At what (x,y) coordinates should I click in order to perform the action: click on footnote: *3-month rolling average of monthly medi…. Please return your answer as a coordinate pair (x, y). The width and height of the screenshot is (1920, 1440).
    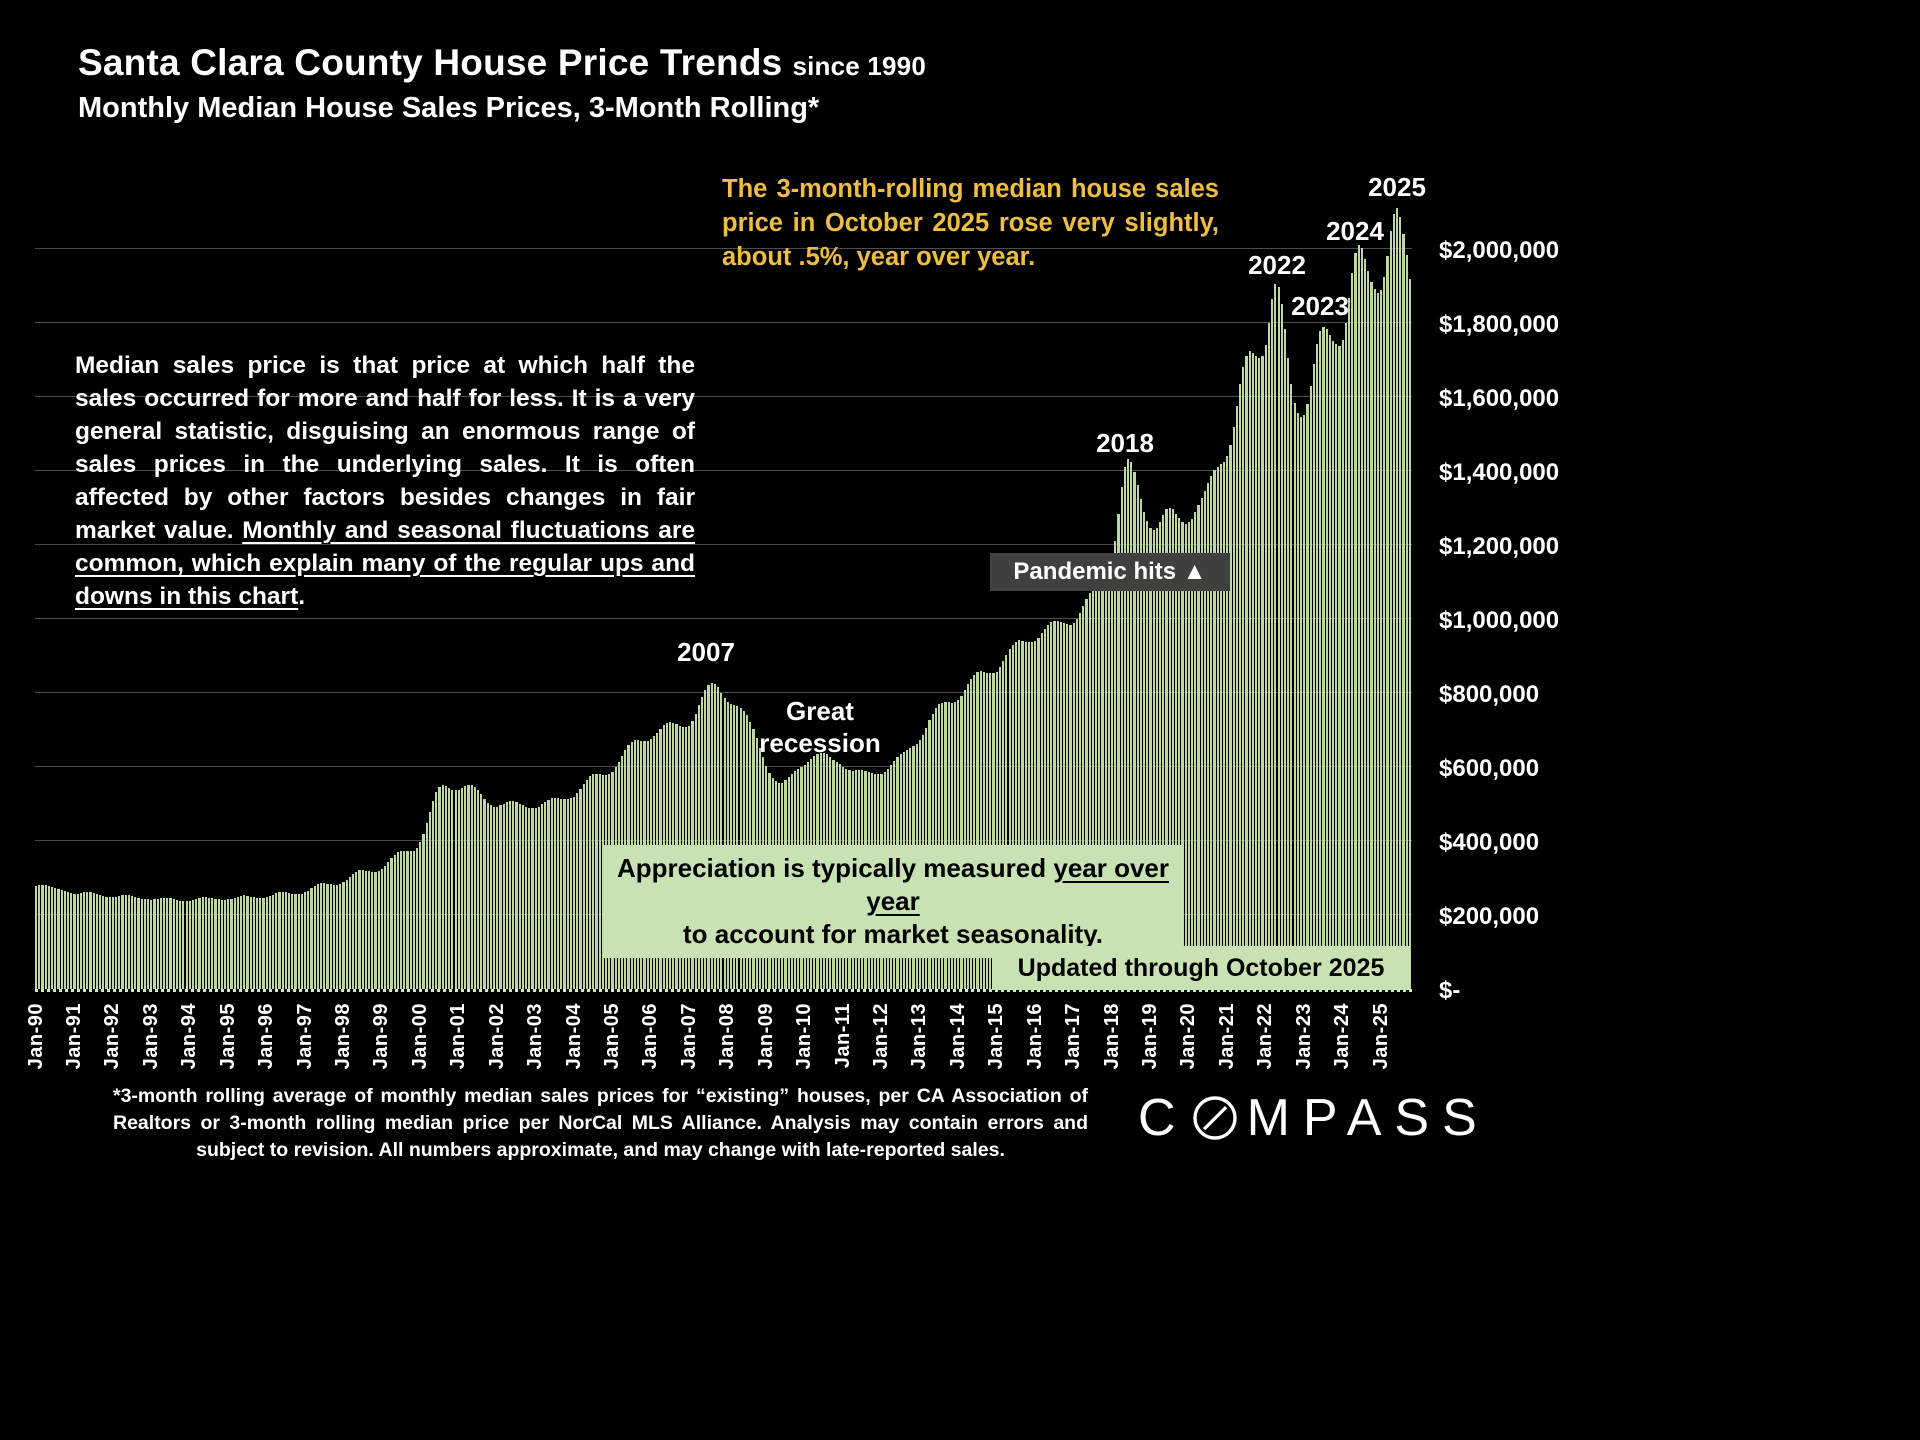
    Looking at the image, I should click on (600, 1123).